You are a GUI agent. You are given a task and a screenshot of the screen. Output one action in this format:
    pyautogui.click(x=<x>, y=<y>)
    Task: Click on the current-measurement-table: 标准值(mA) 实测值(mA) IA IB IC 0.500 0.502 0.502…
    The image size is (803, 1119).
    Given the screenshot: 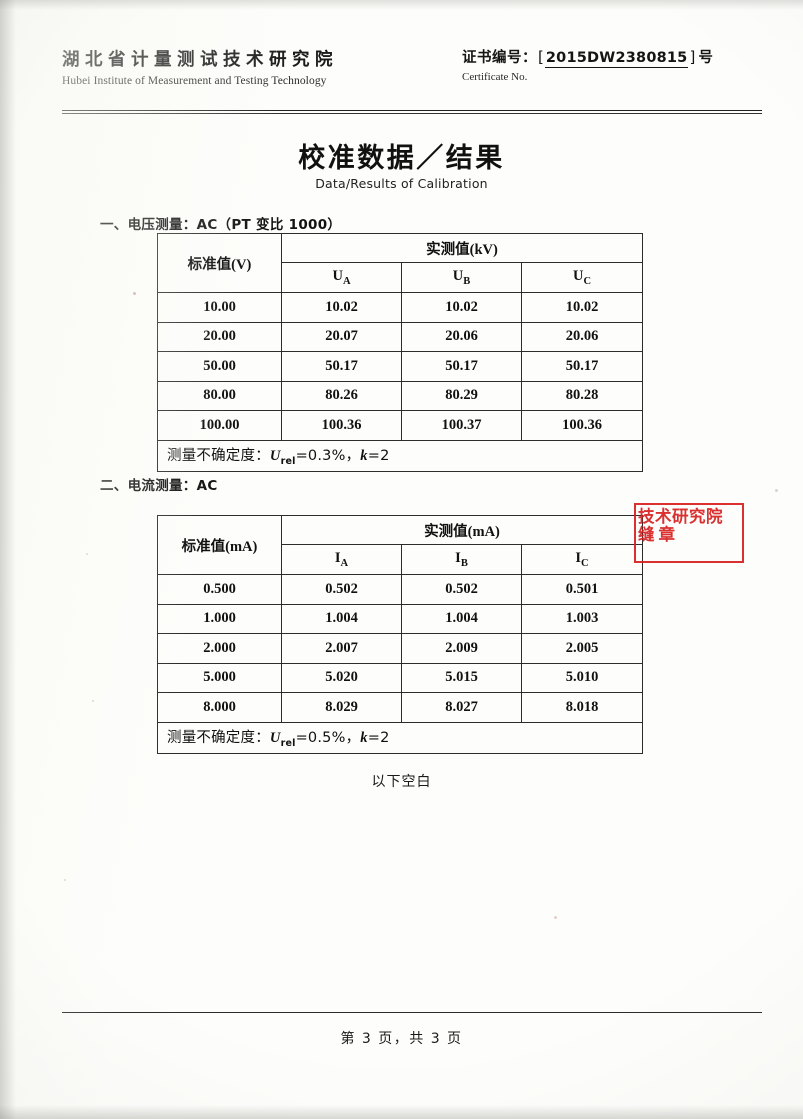 What is the action you would take?
    pyautogui.click(x=400, y=634)
    